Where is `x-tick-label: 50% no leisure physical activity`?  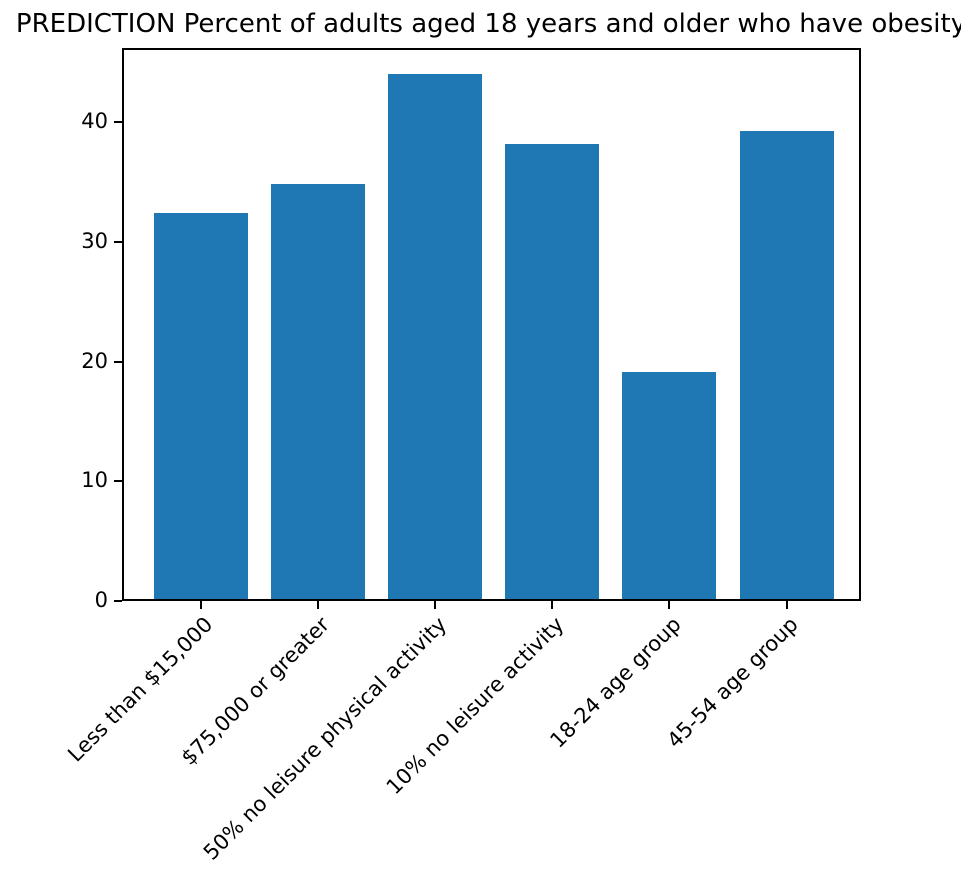
x-tick-label: 50% no leisure physical activity is located at coordinates (325, 738).